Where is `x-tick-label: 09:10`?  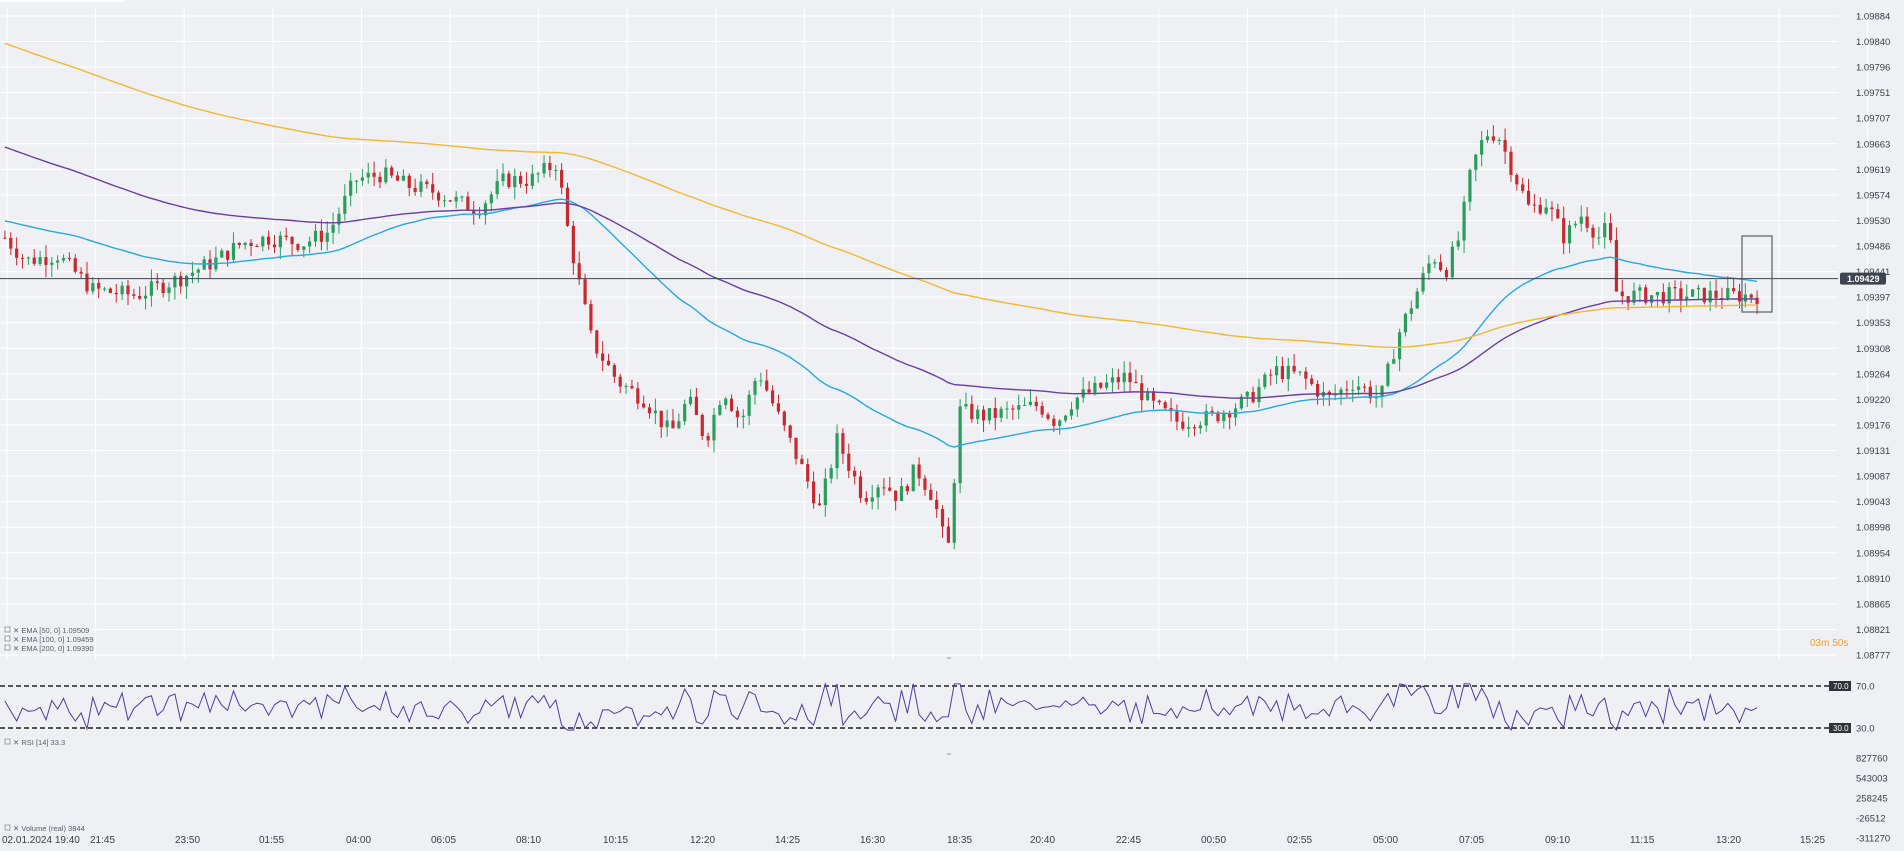
x-tick-label: 09:10 is located at coordinates (1557, 840).